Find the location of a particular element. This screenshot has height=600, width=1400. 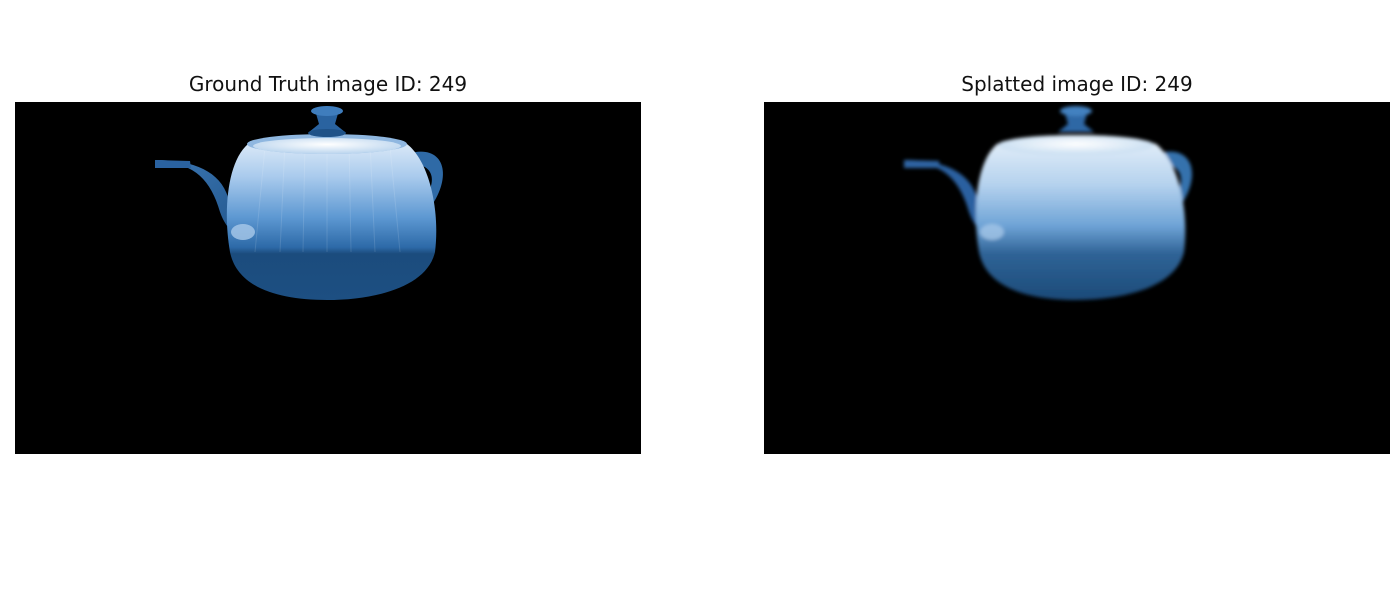

teapot-render-splatted is located at coordinates (1048, 203).